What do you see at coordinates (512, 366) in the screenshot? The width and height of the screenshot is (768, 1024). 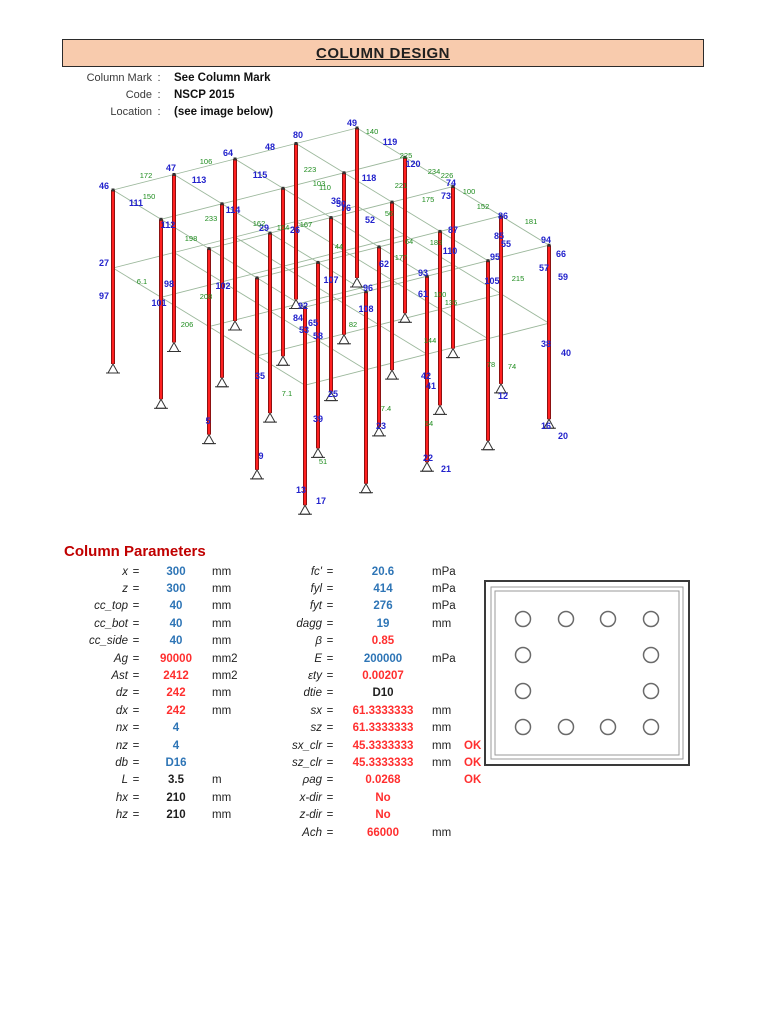 I see `member-number: 74` at bounding box center [512, 366].